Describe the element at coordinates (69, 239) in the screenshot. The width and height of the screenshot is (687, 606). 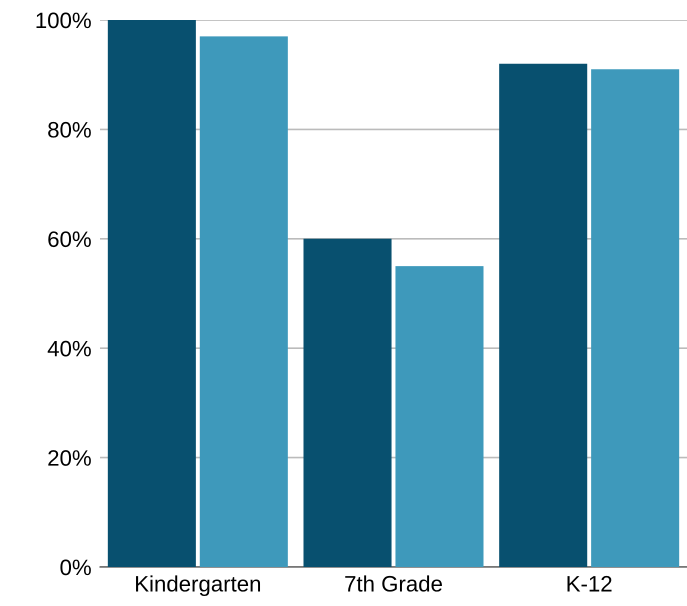
I see `y-tick-label: 60%` at that location.